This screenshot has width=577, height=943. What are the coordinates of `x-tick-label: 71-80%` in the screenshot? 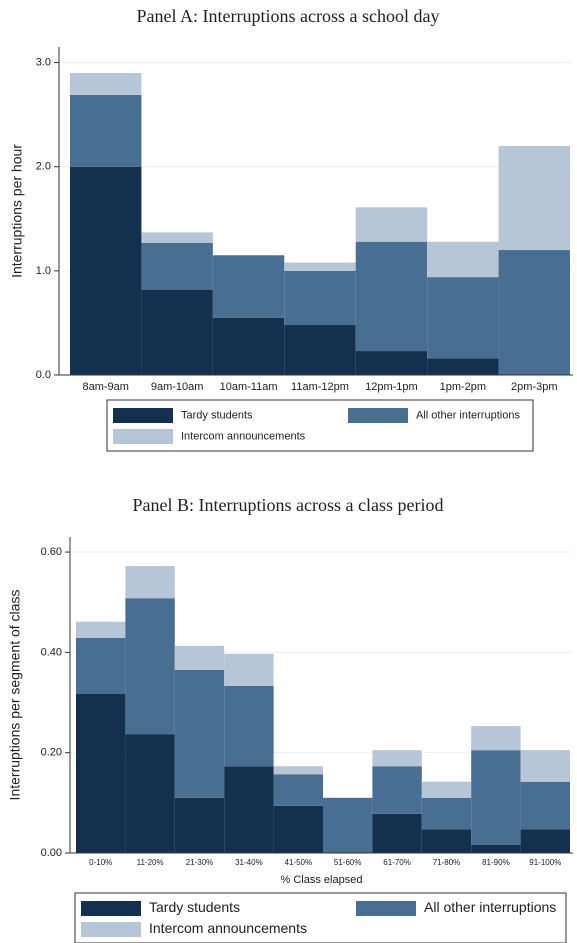 It's located at (447, 862).